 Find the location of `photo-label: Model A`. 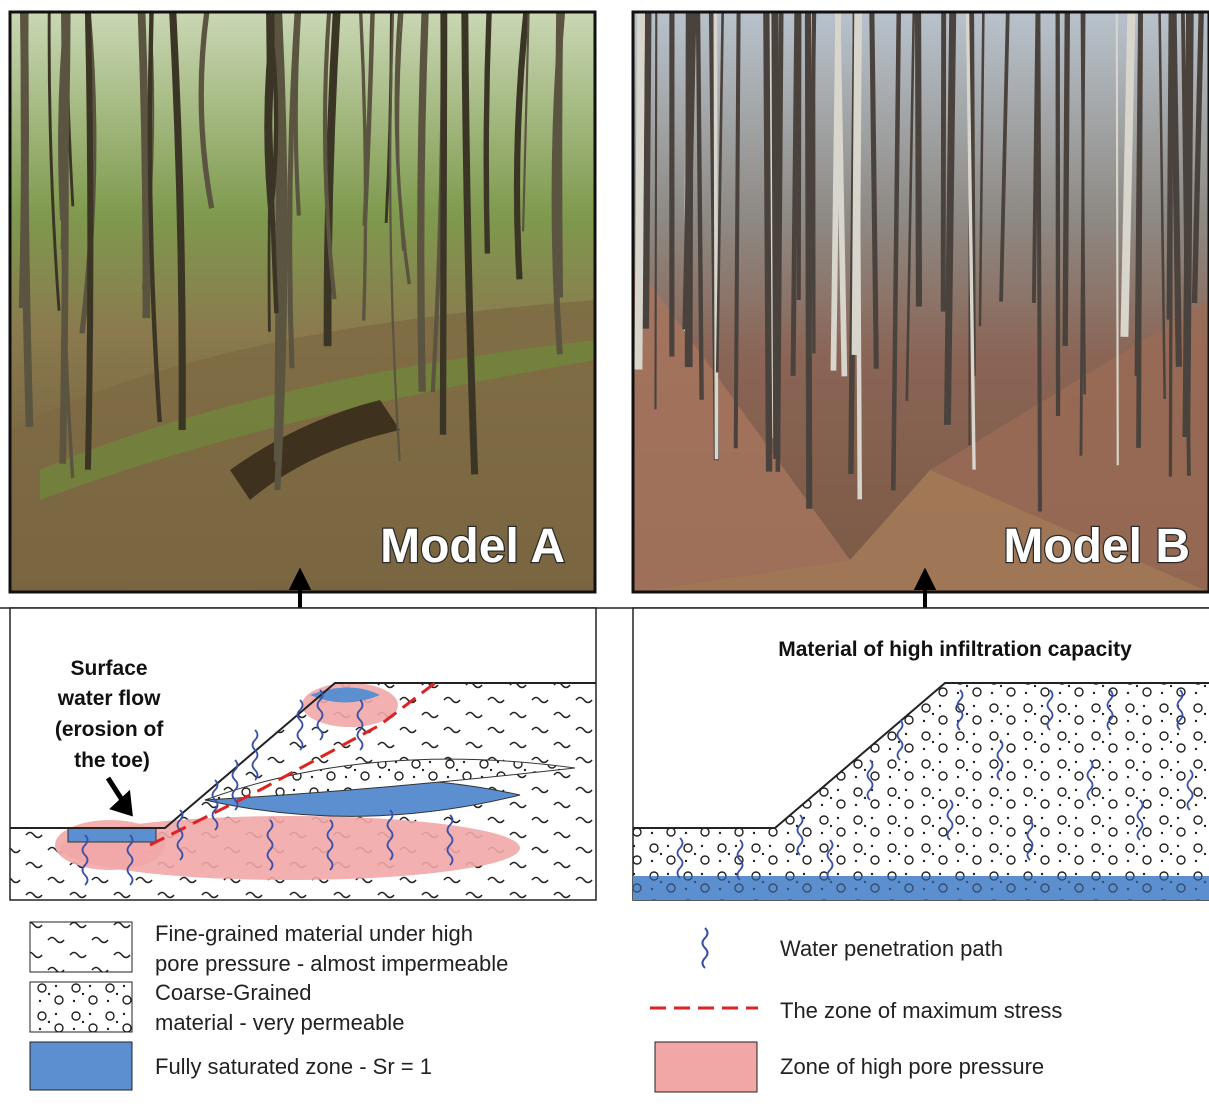

photo-label: Model A is located at coordinates (472, 546).